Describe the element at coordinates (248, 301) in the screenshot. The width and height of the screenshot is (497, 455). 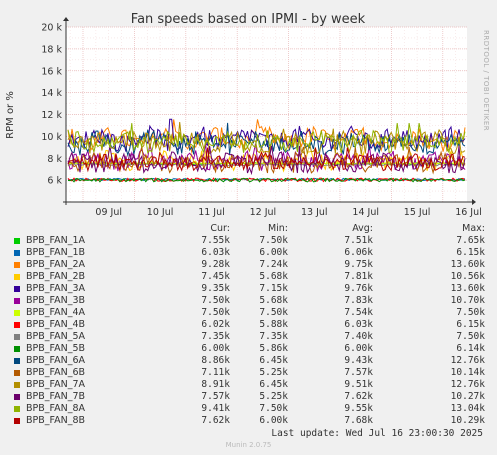
I see `legend-row: BPB_FAN_3B 7.50k 5.68k 7.83k 10.70k` at that location.